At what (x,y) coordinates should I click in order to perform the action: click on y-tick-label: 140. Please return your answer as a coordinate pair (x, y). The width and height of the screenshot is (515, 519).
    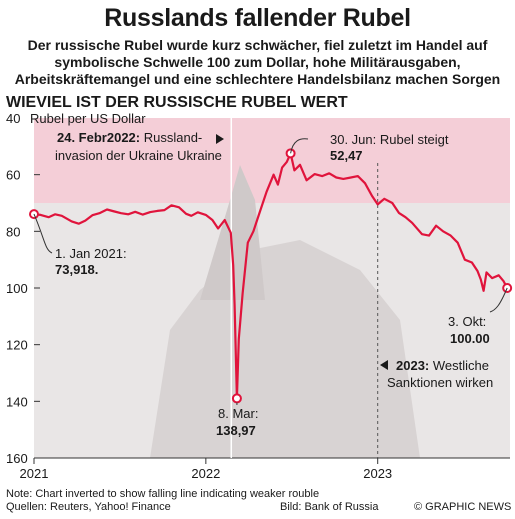
    Looking at the image, I should click on (17, 401).